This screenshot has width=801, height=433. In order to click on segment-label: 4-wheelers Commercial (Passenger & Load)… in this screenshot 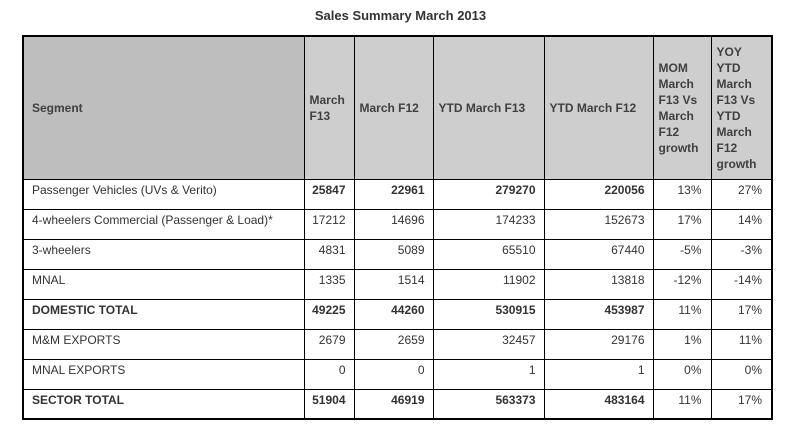, I will do `click(163, 224)`.